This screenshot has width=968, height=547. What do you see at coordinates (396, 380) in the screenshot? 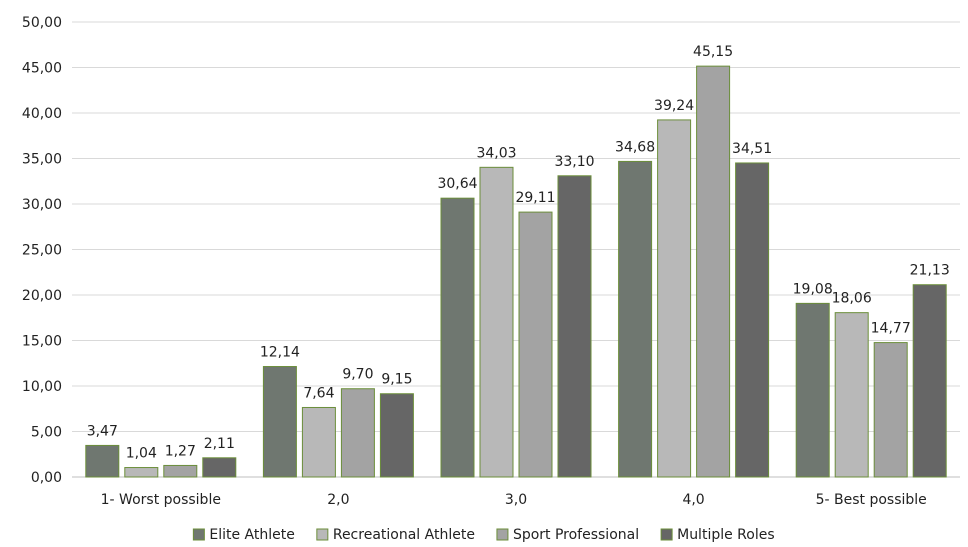
I see `data-label: 9,15` at bounding box center [396, 380].